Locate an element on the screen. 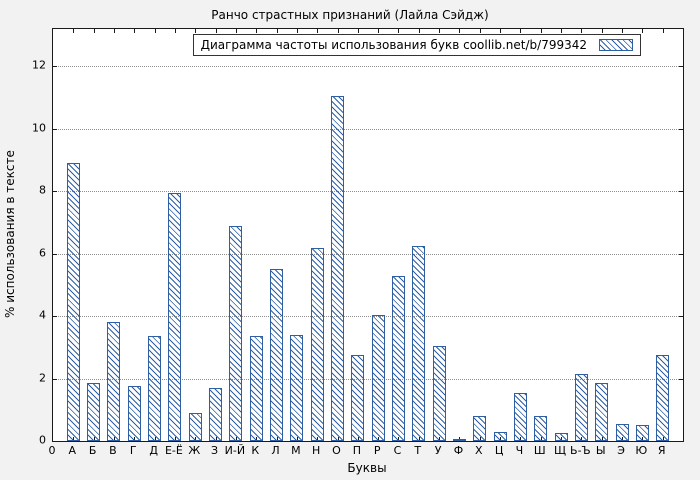 The image size is (700, 480). x-tick-label: Щ is located at coordinates (560, 450).